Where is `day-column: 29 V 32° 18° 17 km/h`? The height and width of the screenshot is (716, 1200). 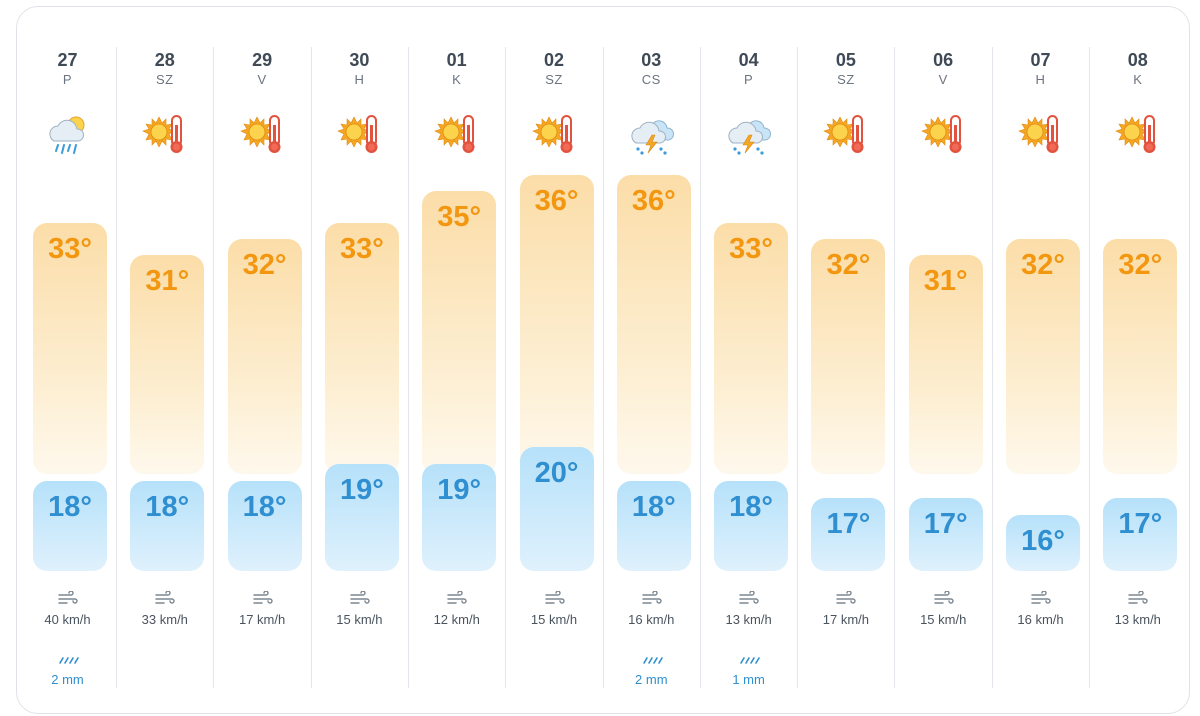 day-column: 29 V 32° 18° 17 km/h is located at coordinates (263, 367).